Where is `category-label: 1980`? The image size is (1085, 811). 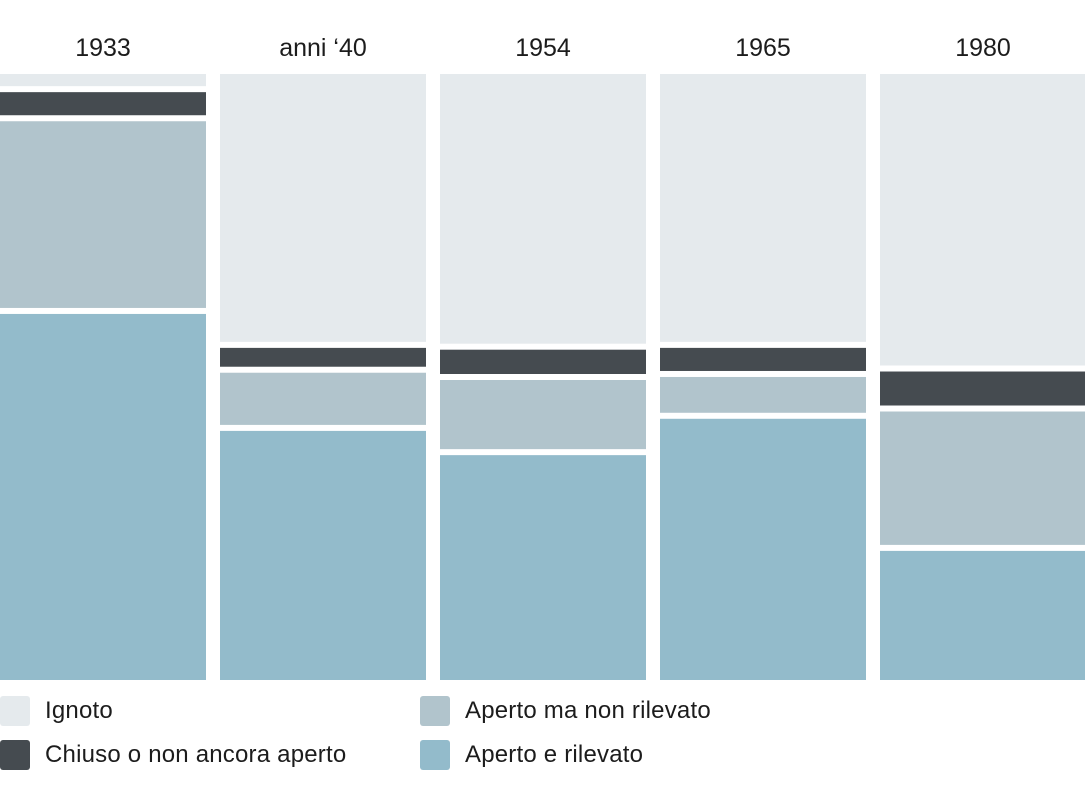 category-label: 1980 is located at coordinates (983, 48).